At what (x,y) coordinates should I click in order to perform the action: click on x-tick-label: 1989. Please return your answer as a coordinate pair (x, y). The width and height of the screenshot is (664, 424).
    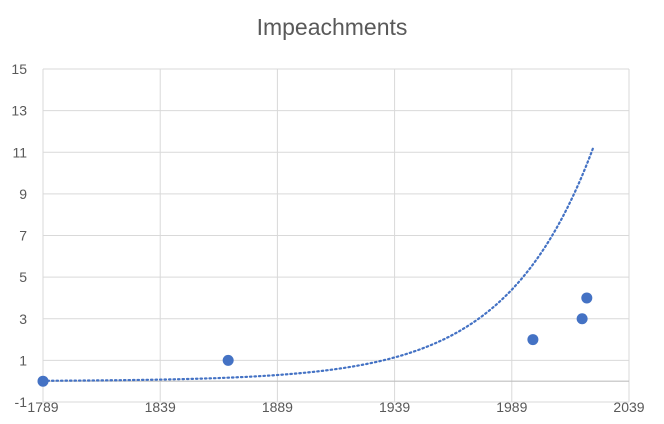
    Looking at the image, I should click on (511, 407).